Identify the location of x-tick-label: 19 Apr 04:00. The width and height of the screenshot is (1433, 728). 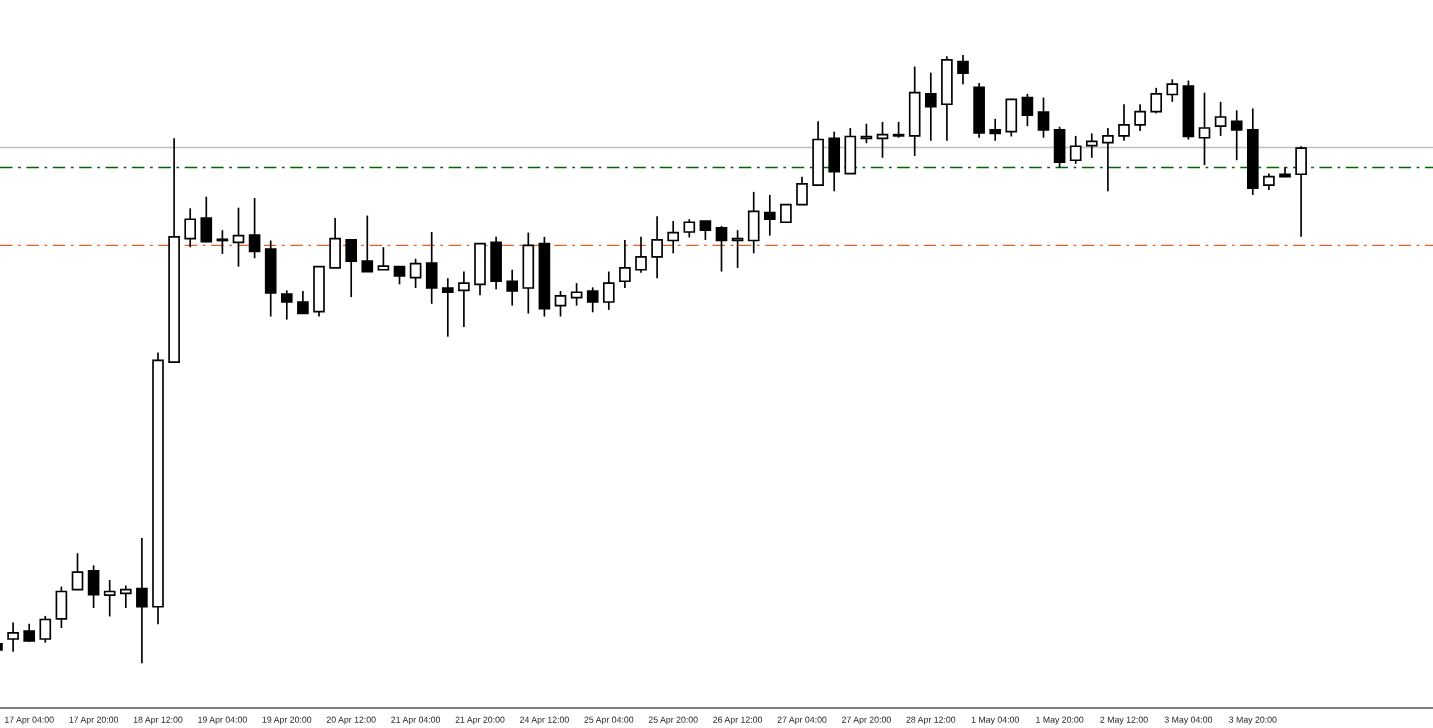
(222, 720).